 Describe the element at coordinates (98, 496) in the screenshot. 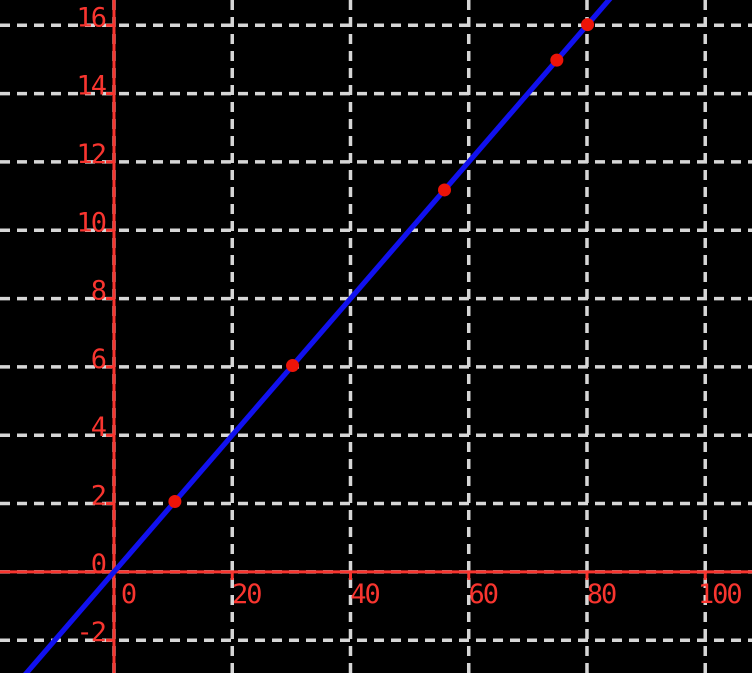

I see `y-tick-label: 2` at that location.